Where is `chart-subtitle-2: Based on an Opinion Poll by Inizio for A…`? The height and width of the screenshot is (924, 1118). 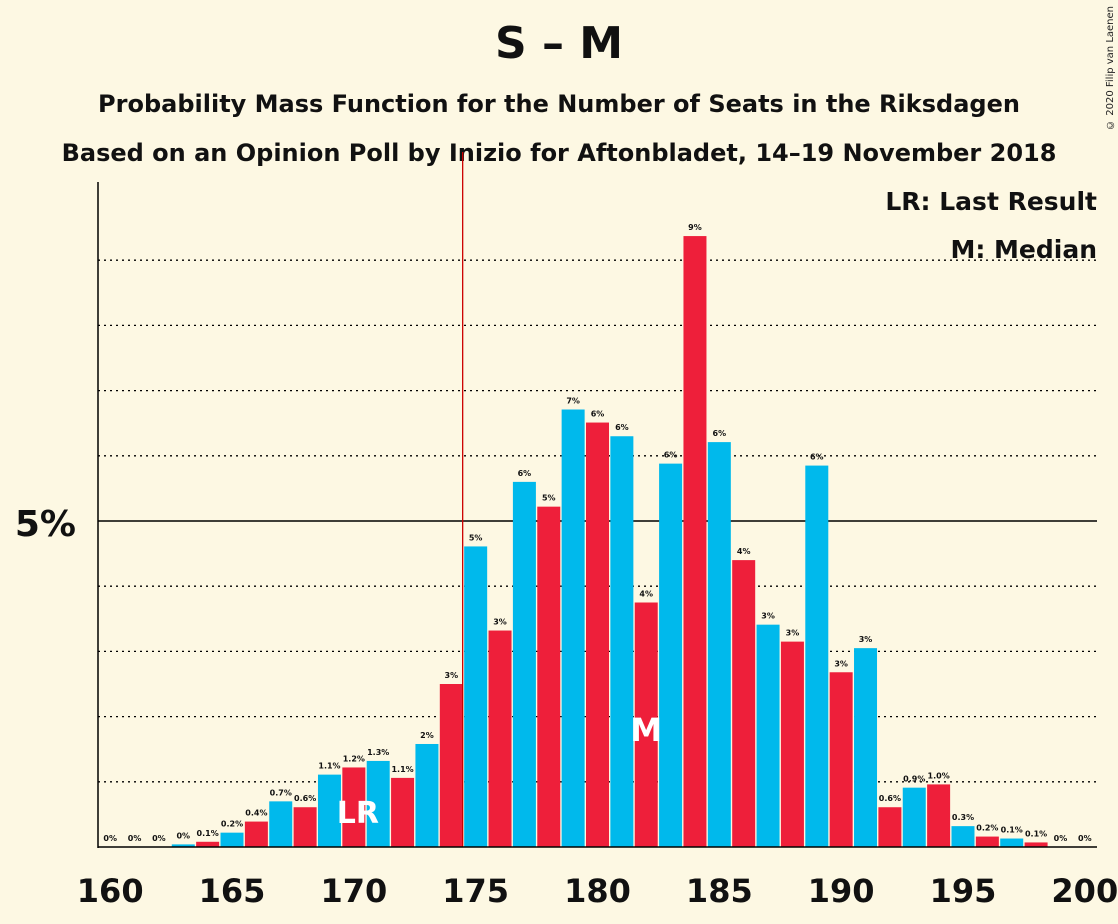 chart-subtitle-2: Based on an Opinion Poll by Inizio for A… is located at coordinates (559, 153).